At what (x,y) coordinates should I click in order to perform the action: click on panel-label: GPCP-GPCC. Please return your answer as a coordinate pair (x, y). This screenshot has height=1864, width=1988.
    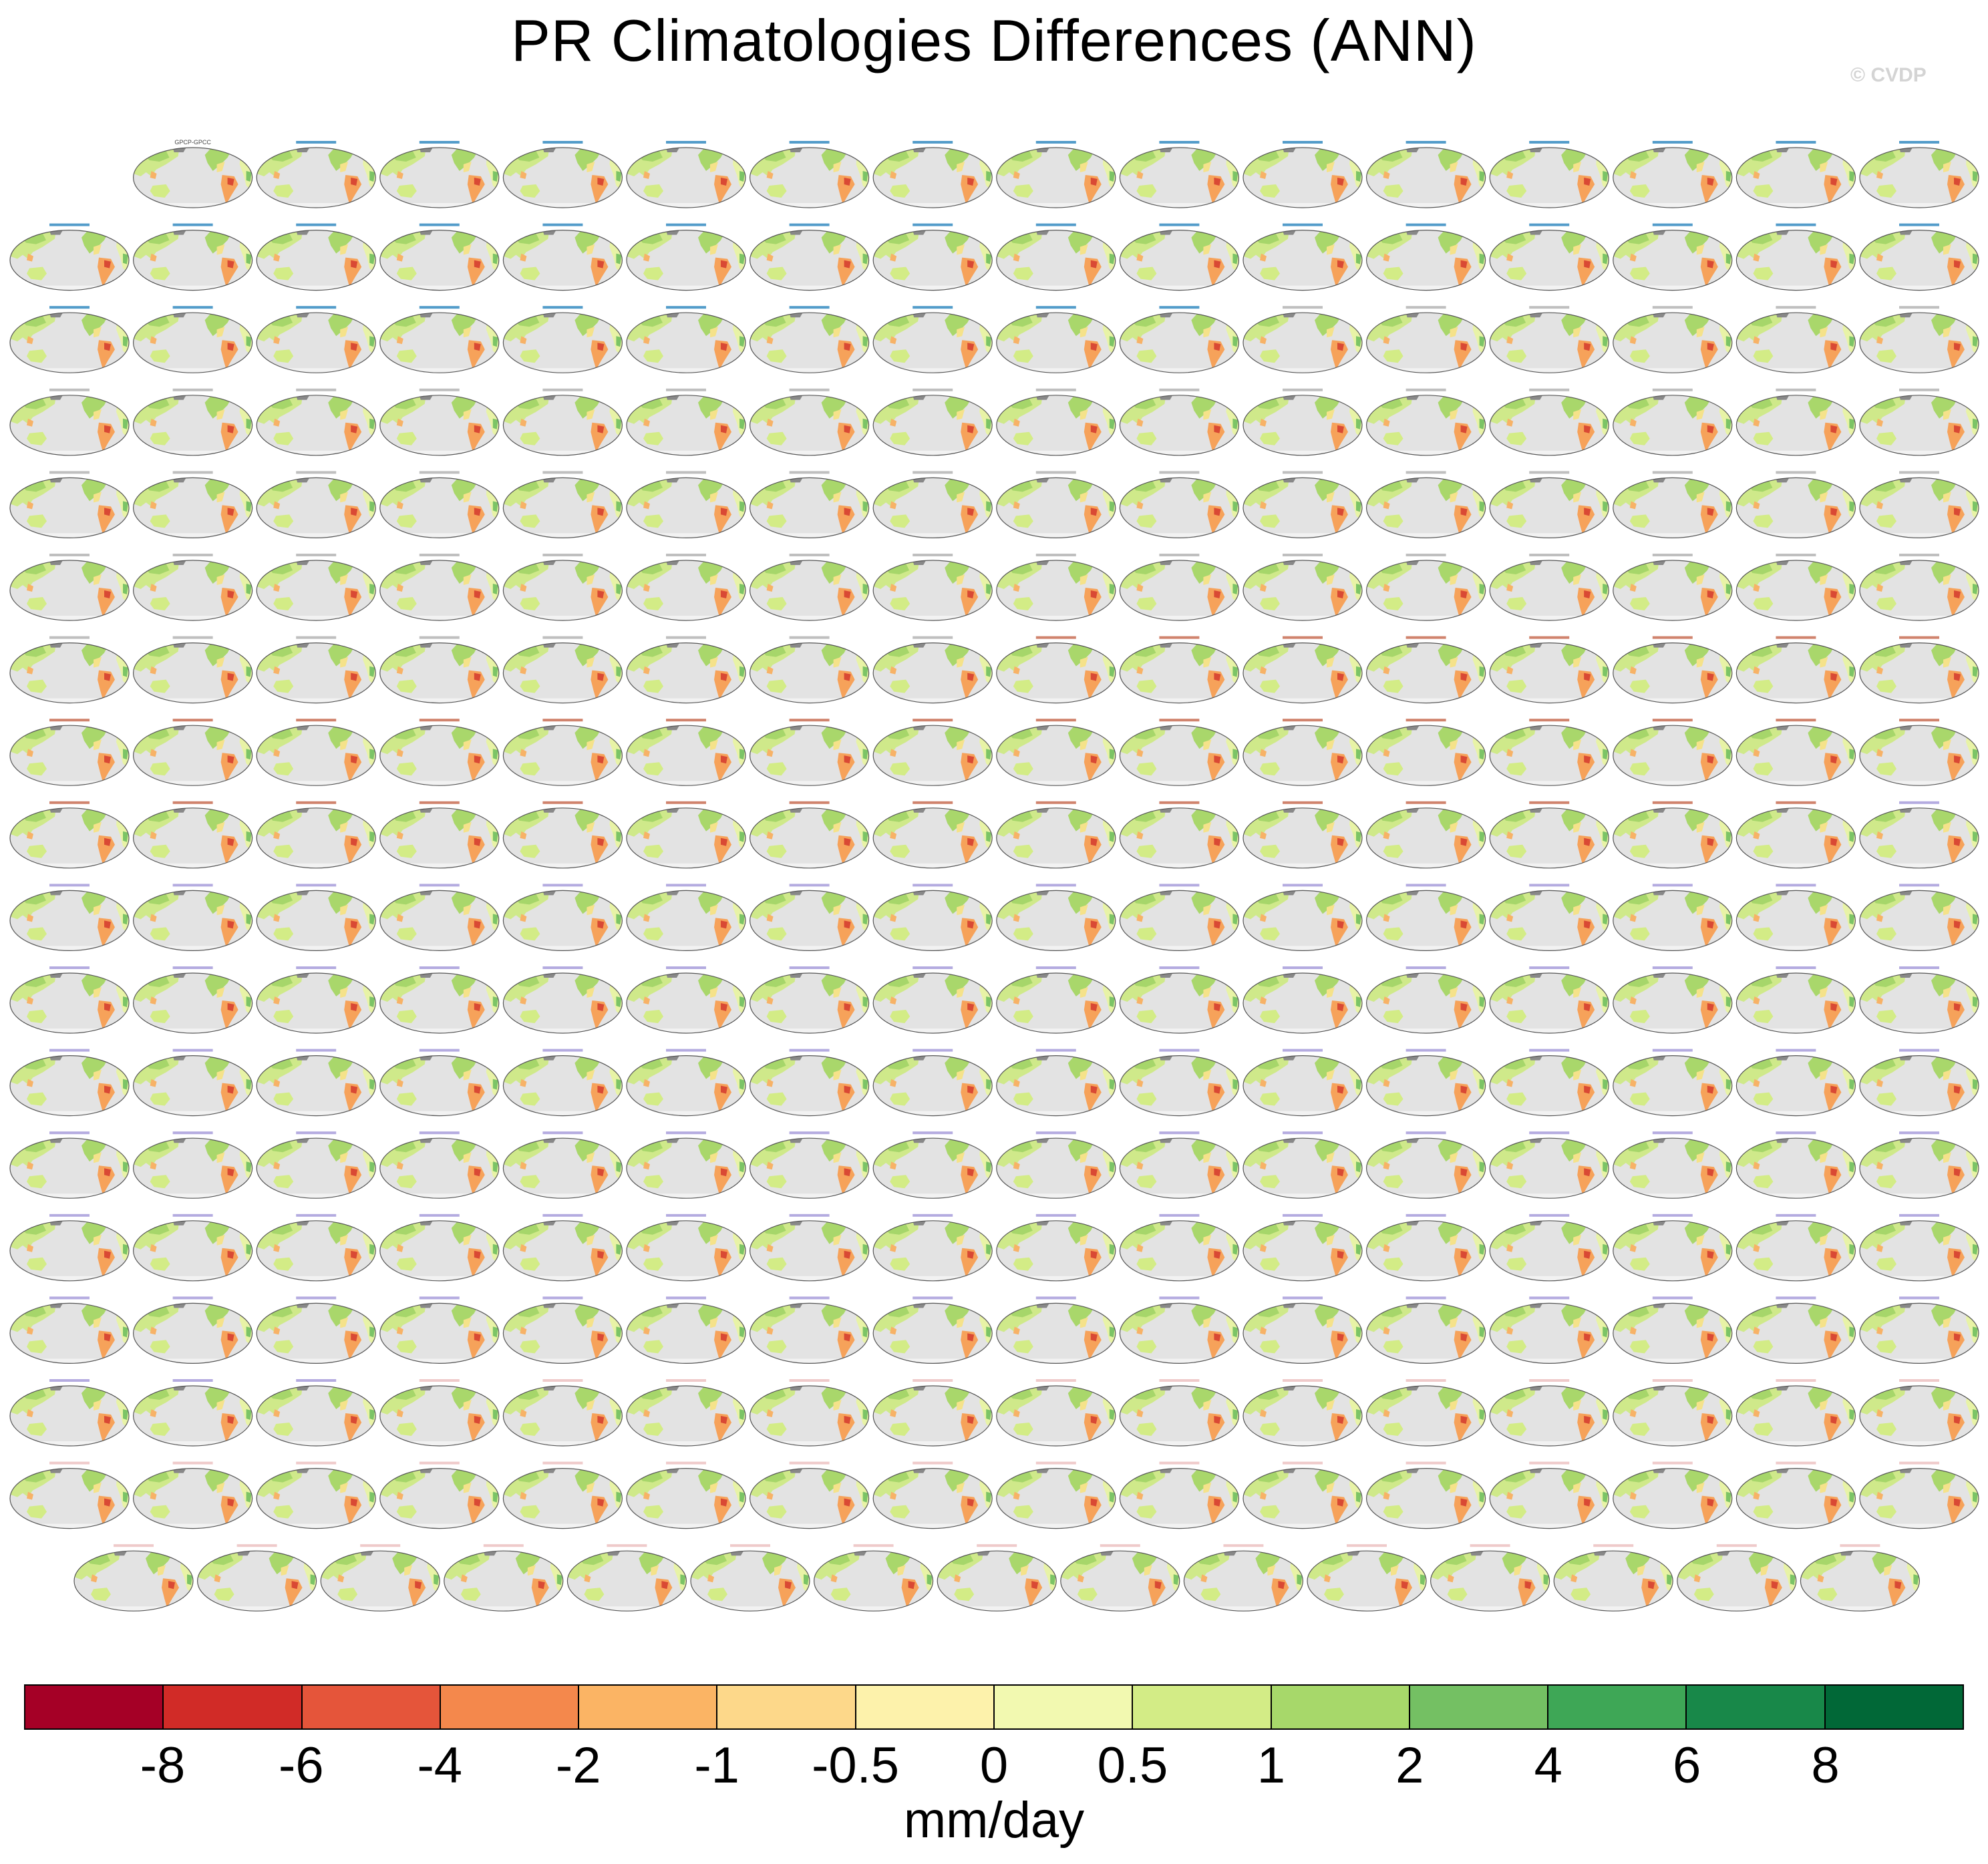
    Looking at the image, I should click on (192, 142).